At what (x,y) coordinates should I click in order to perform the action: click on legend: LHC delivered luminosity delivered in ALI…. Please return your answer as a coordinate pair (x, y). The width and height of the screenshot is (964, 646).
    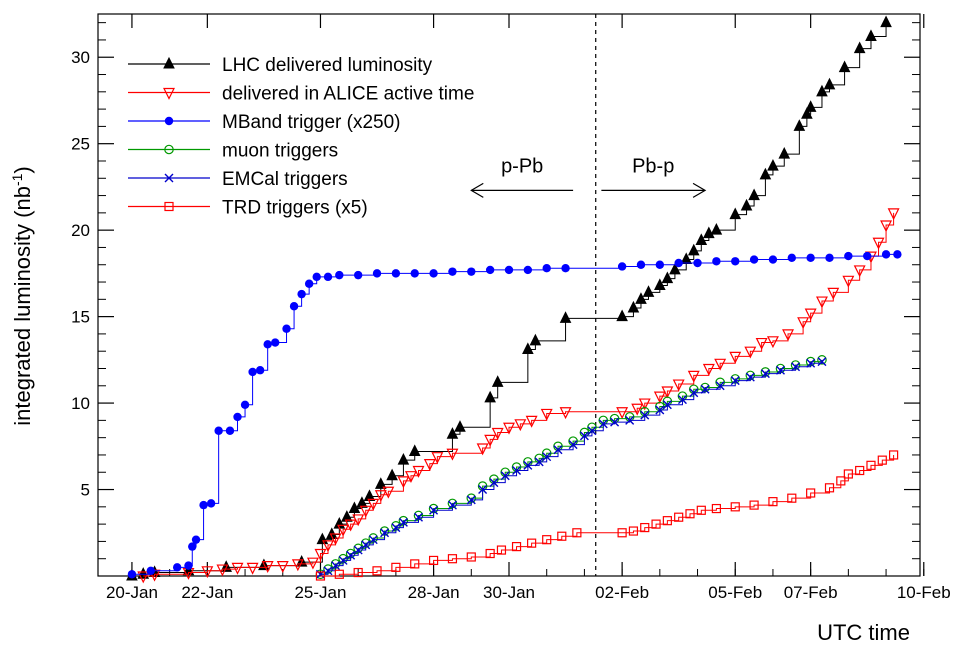
    Looking at the image, I should click on (301, 137).